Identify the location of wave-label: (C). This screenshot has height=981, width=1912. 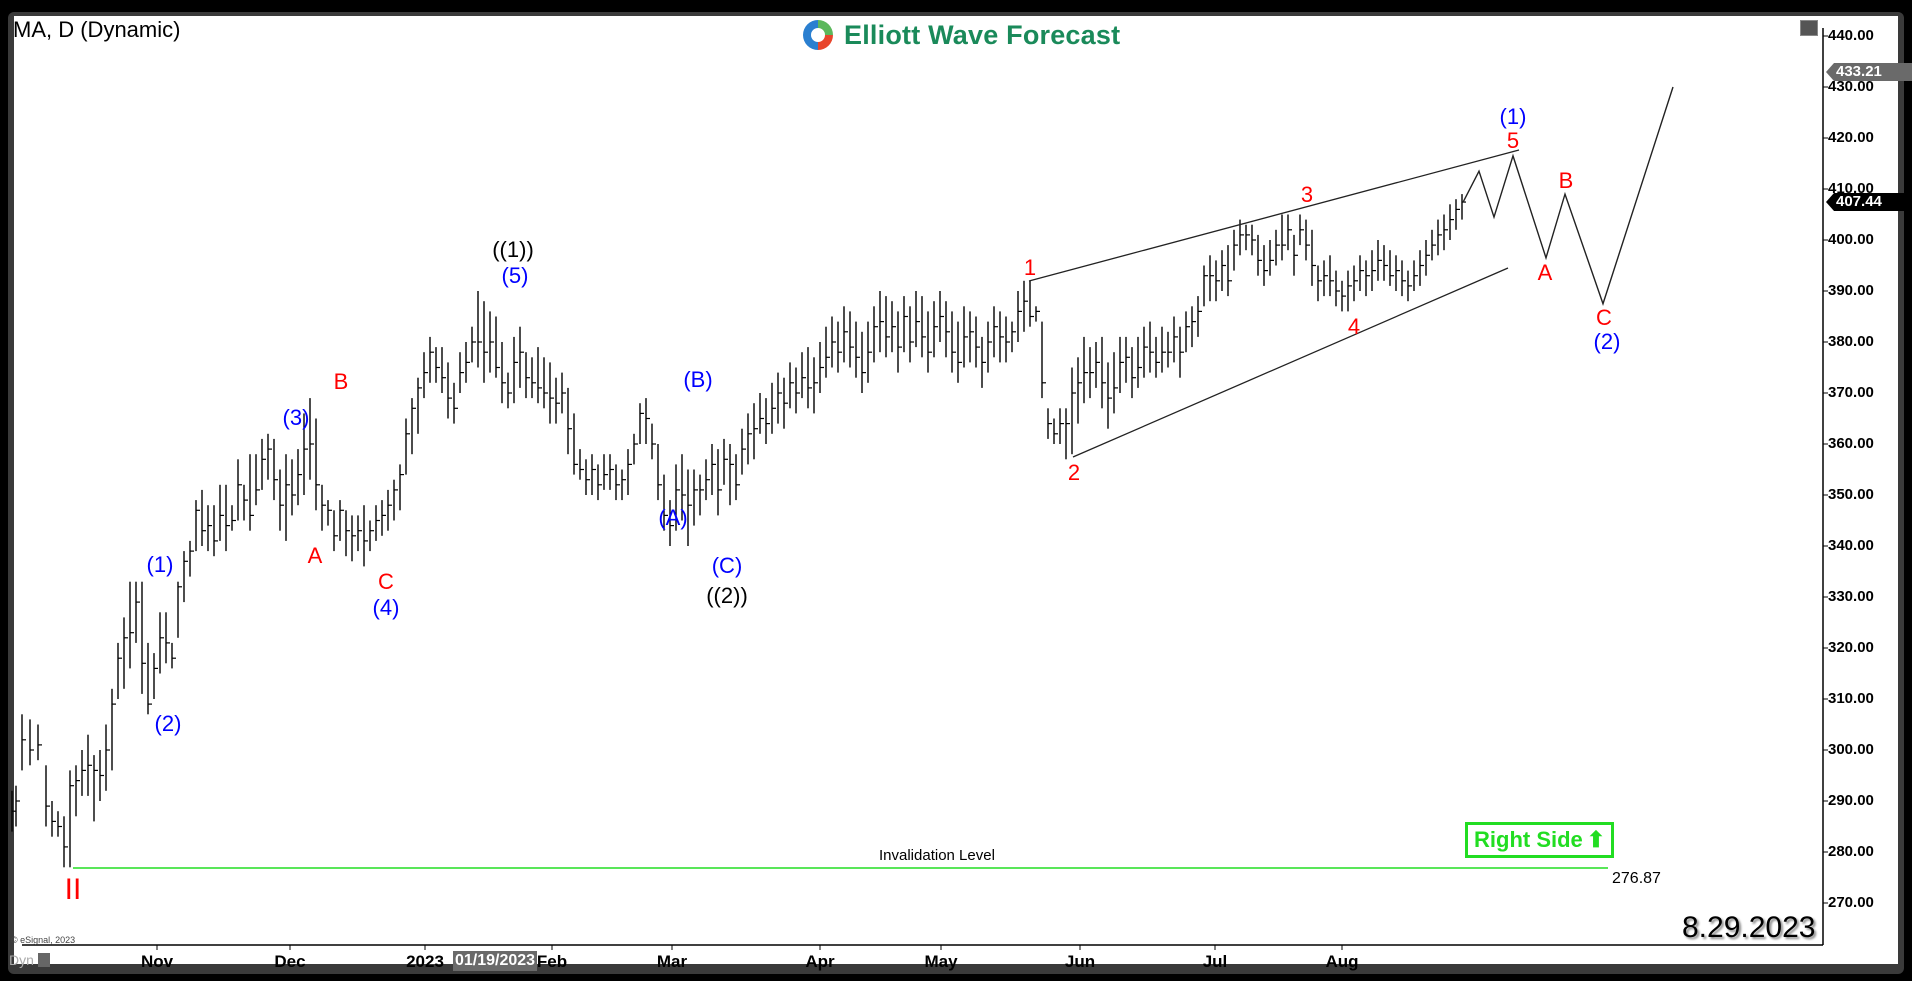
(727, 565).